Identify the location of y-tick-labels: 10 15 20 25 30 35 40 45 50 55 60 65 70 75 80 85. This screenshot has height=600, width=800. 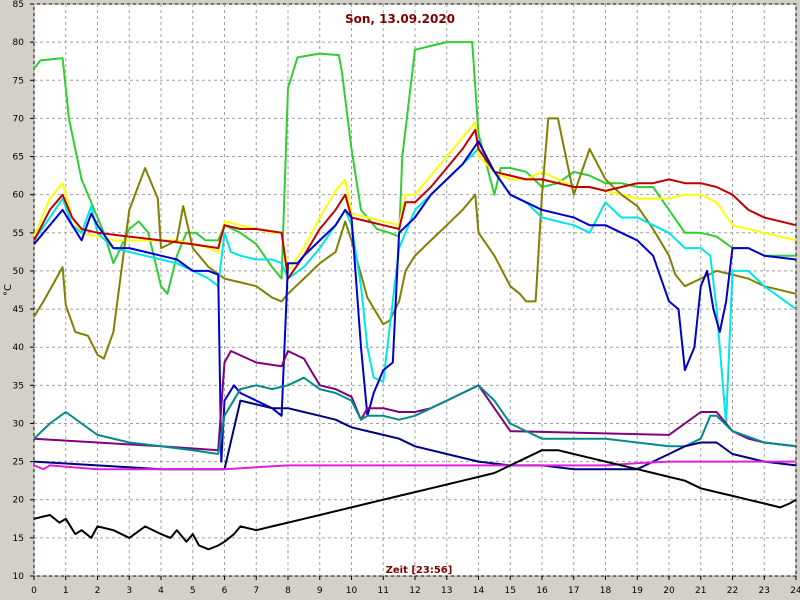
(23, 291).